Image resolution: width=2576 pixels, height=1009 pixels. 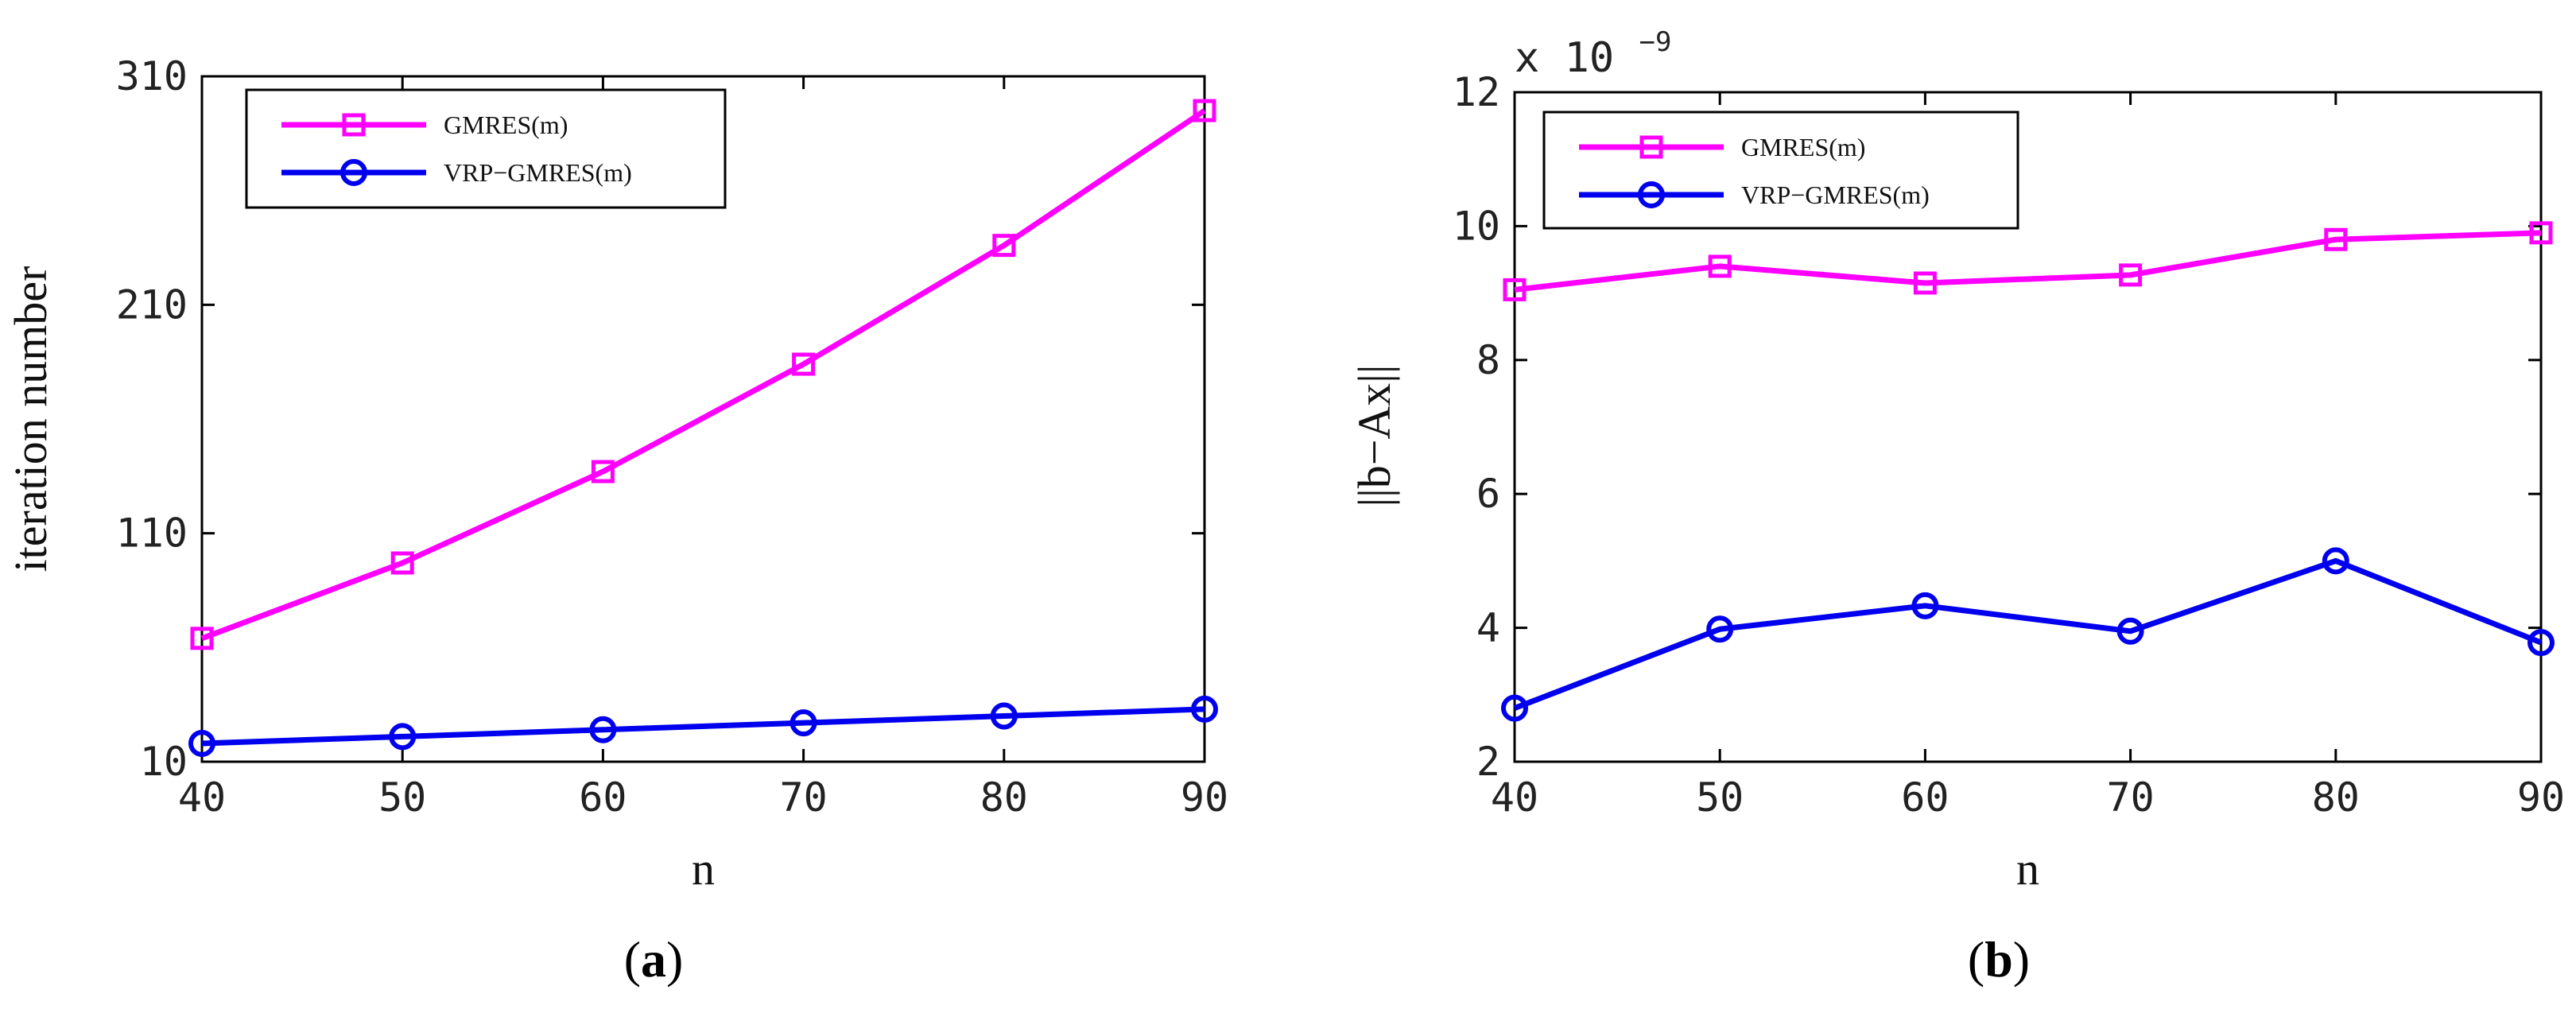 I want to click on panel-caption: (b), so click(x=1999, y=960).